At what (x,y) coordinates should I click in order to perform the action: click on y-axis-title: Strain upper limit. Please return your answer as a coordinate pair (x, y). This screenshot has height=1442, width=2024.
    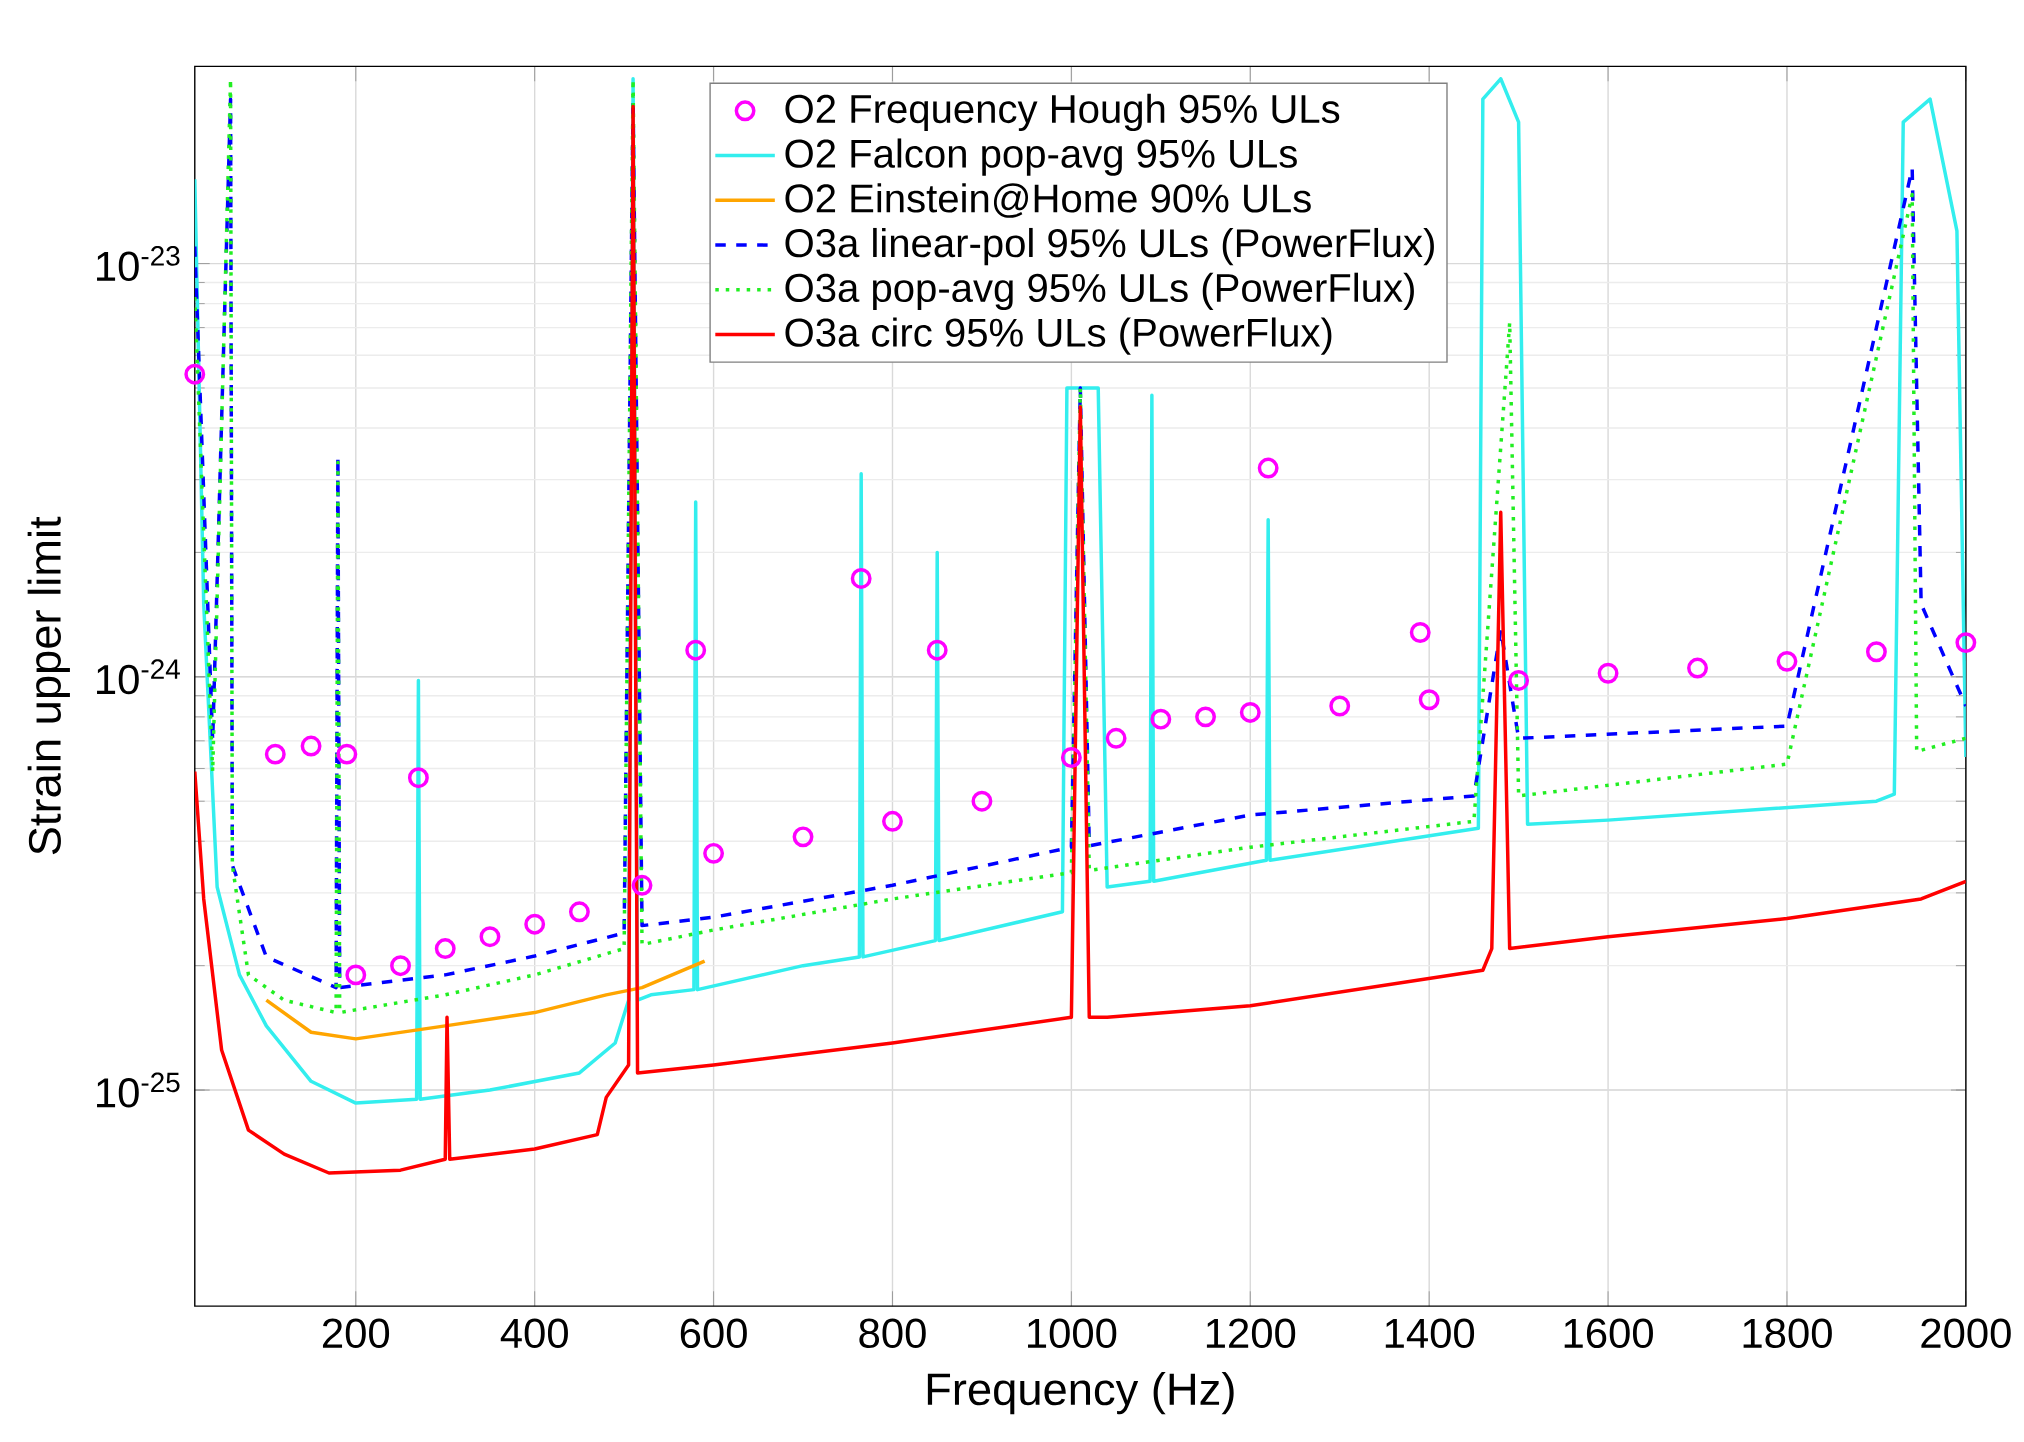
    Looking at the image, I should click on (48, 685).